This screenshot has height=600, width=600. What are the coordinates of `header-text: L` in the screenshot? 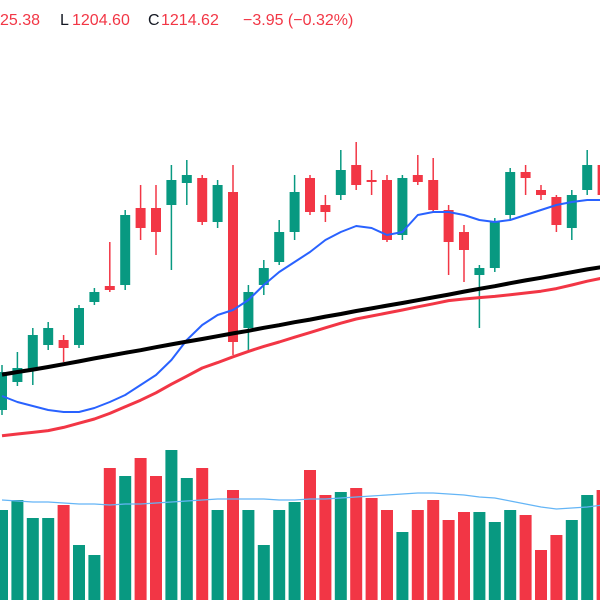 It's located at (64, 20).